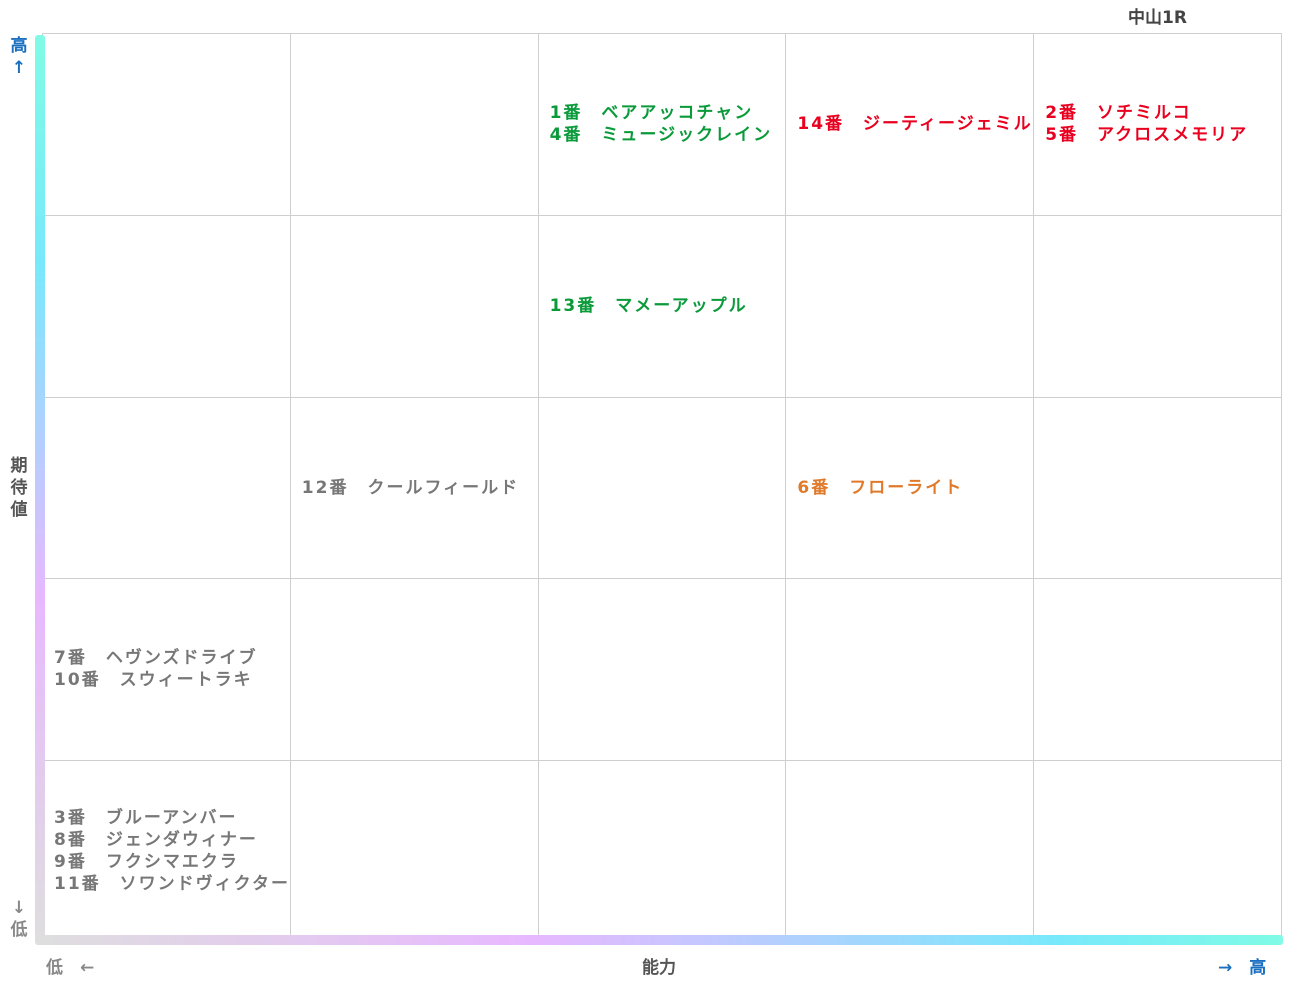 This screenshot has height=983, width=1291. Describe the element at coordinates (146, 862) in the screenshot. I see `horse-entry: 9番 フクシマエクラ` at that location.